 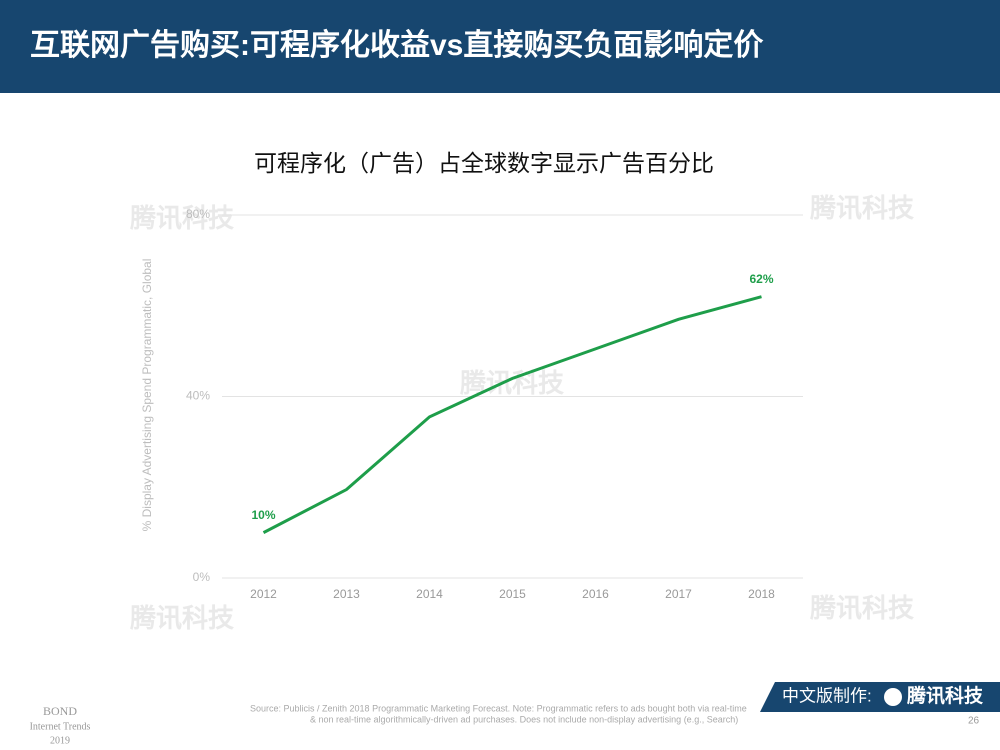 What do you see at coordinates (60, 711) in the screenshot?
I see `brand: BOND` at bounding box center [60, 711].